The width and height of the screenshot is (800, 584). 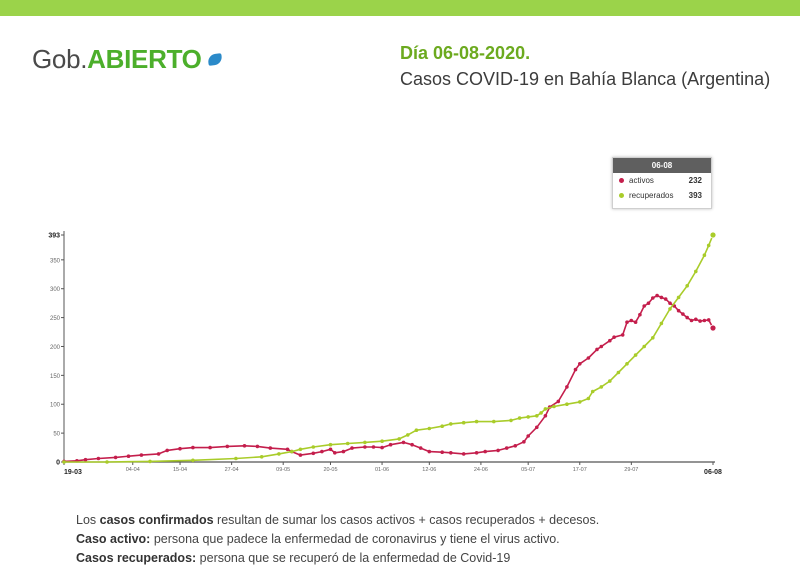 What do you see at coordinates (54, 236) in the screenshot?
I see `y-tick-label: 393` at bounding box center [54, 236].